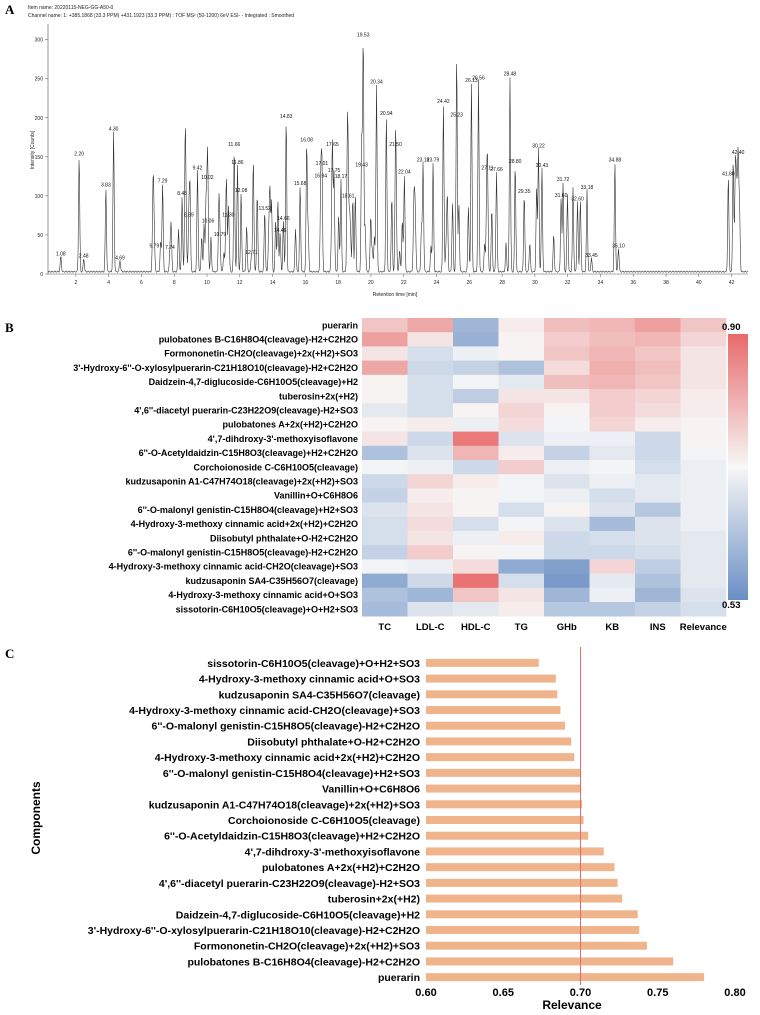  Describe the element at coordinates (430, 627) in the screenshot. I see `heatmap-column-label: LDL-C` at that location.